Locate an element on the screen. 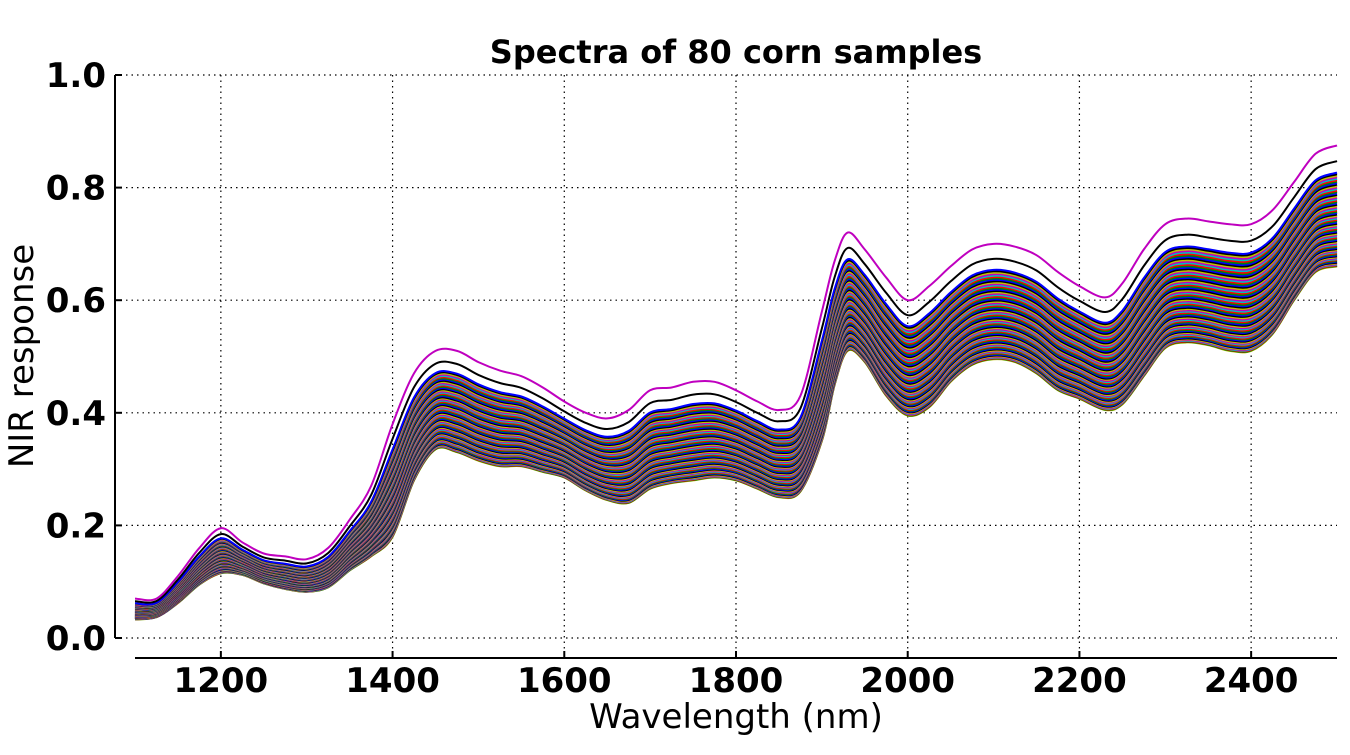 This screenshot has width=1350, height=755. y-tick-label: 0.4 is located at coordinates (76, 414).